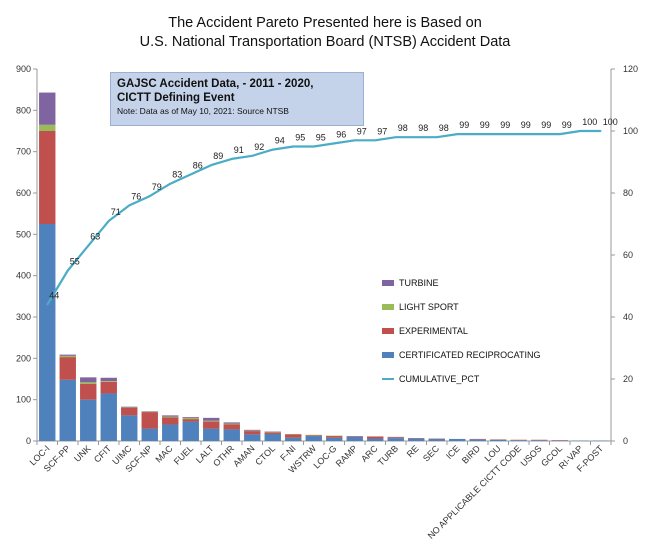 This screenshot has width=650, height=539. I want to click on legend-label: TURBINE, so click(419, 283).